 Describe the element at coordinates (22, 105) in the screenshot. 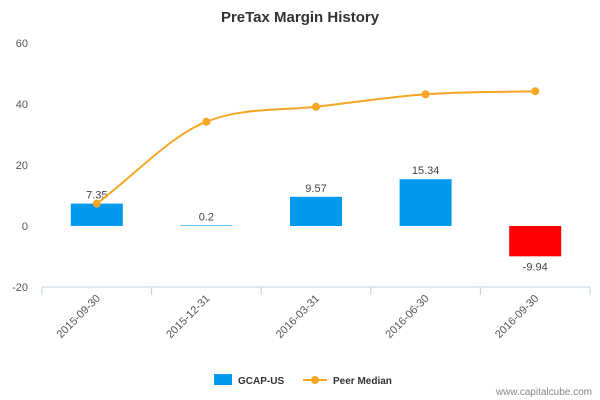

I see `y-tick-label: 40` at that location.